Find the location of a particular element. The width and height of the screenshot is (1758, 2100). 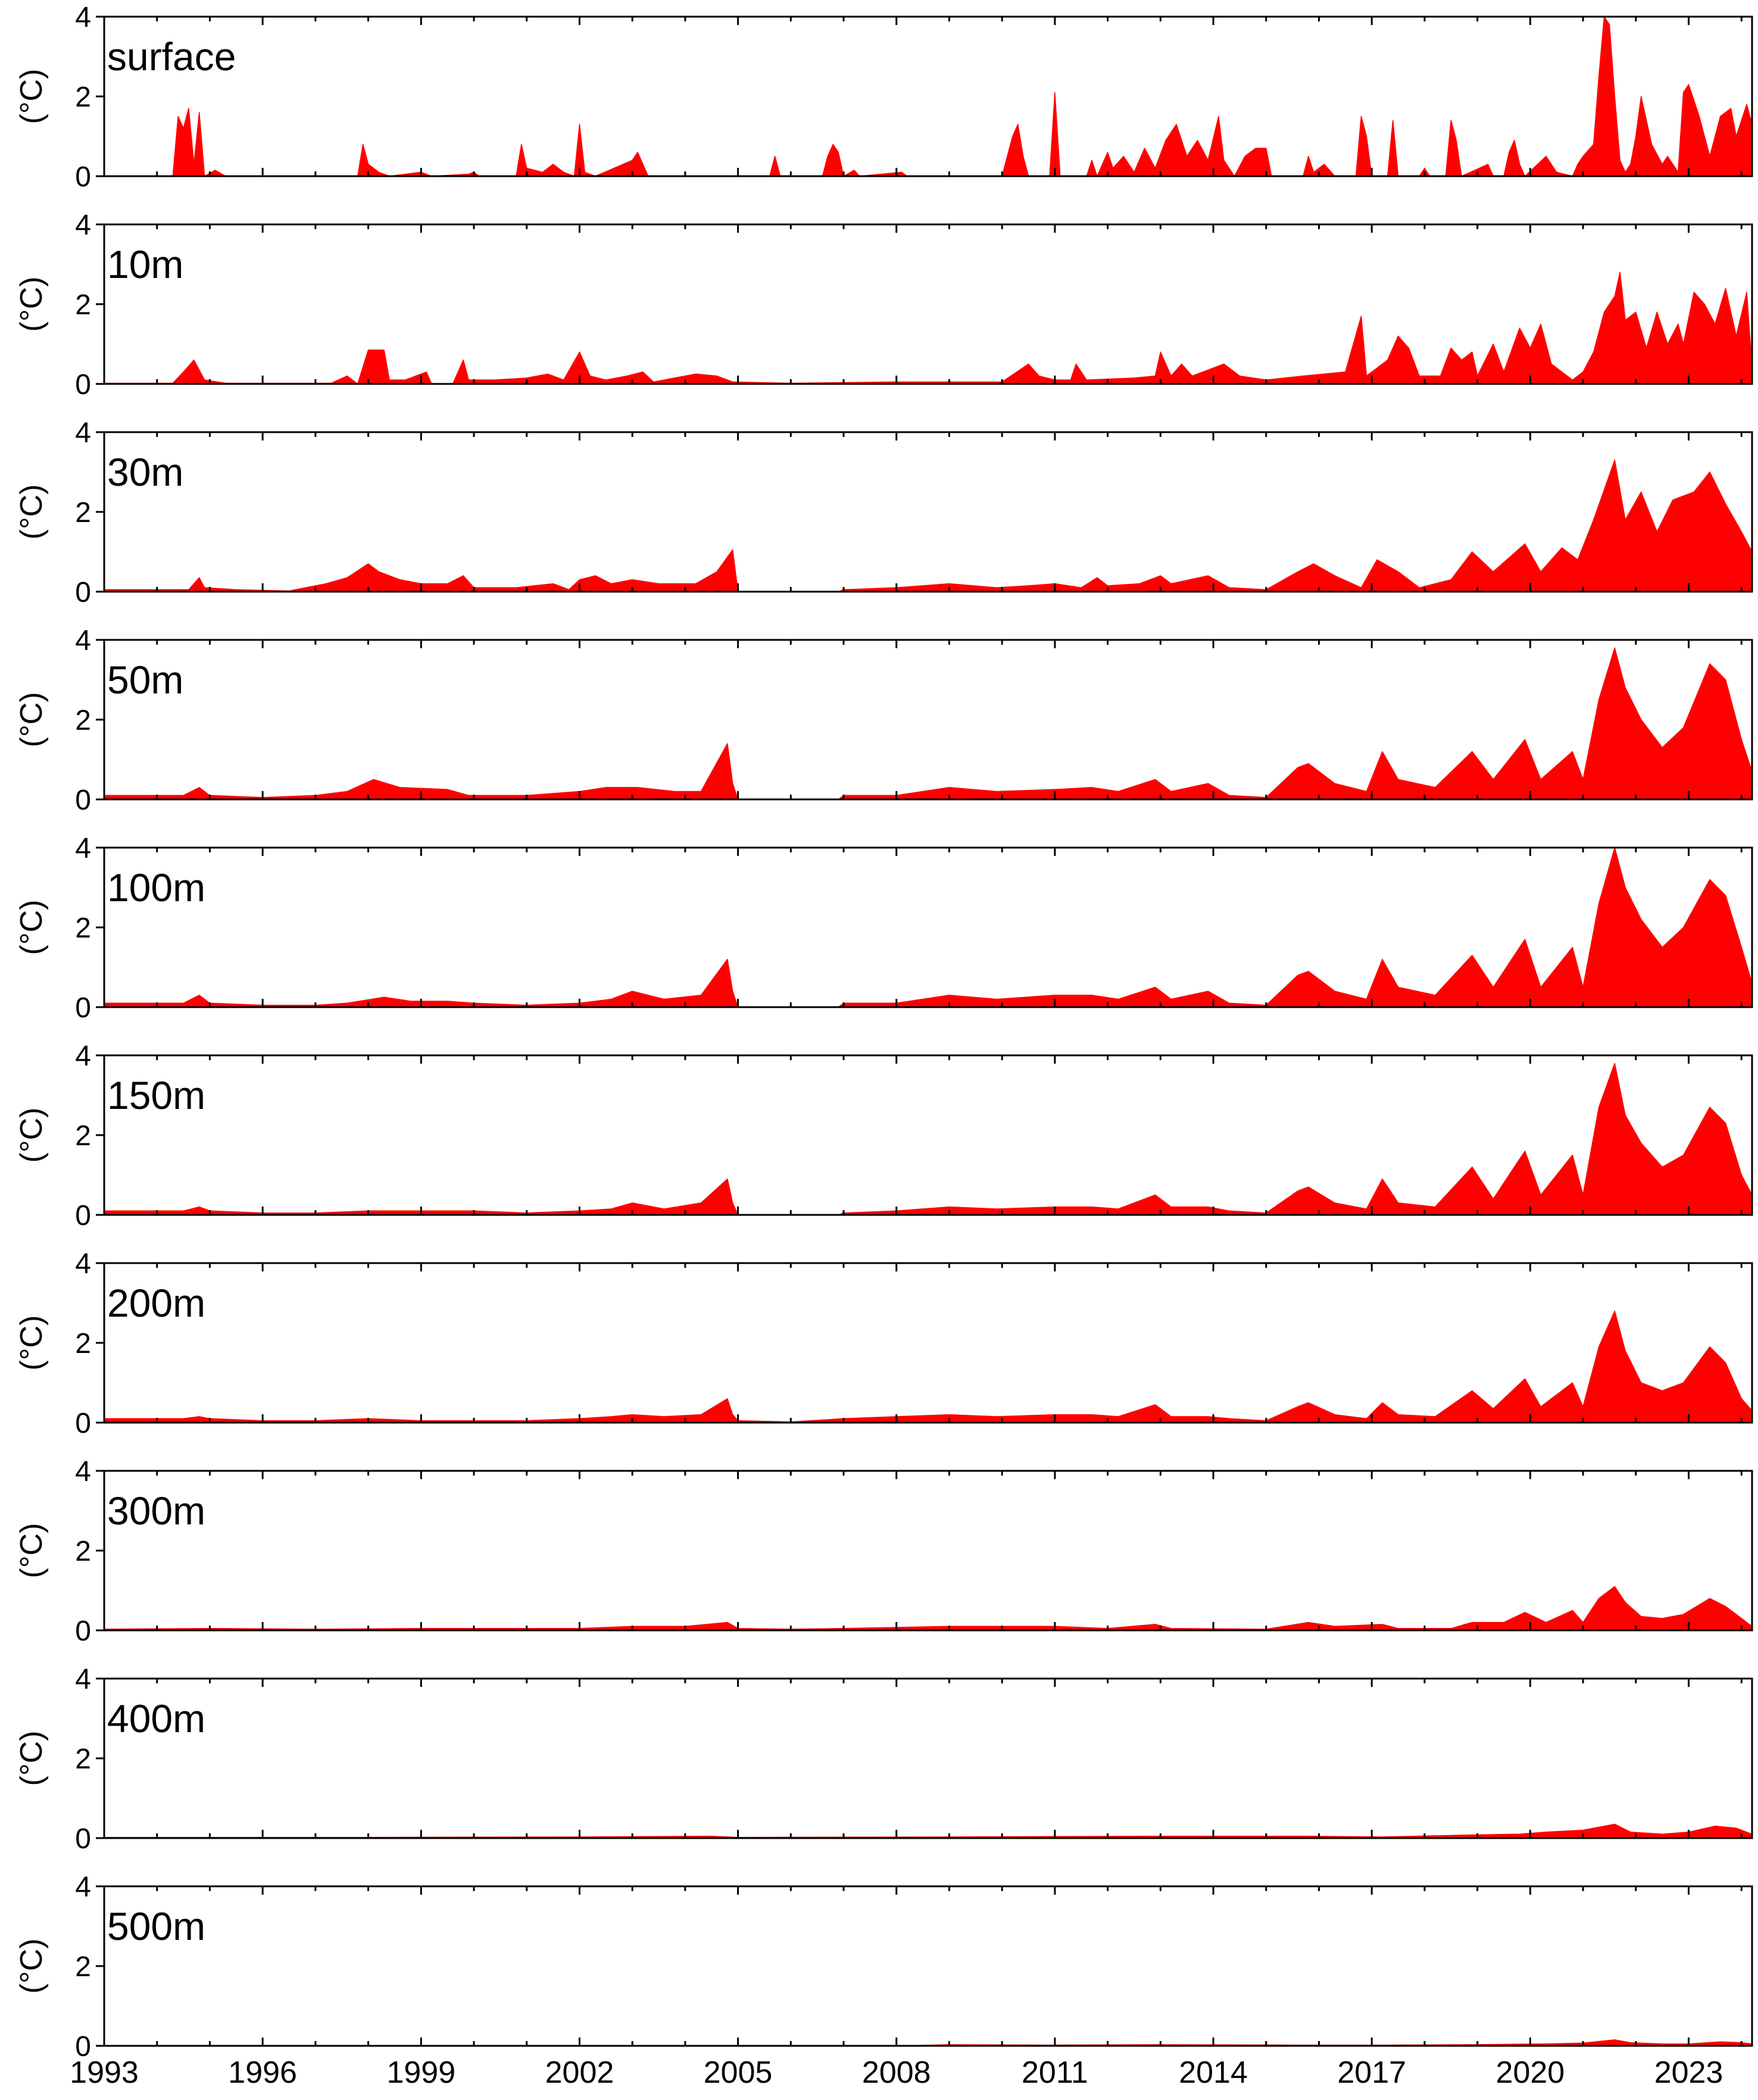

area-series-100m is located at coordinates (928, 927).